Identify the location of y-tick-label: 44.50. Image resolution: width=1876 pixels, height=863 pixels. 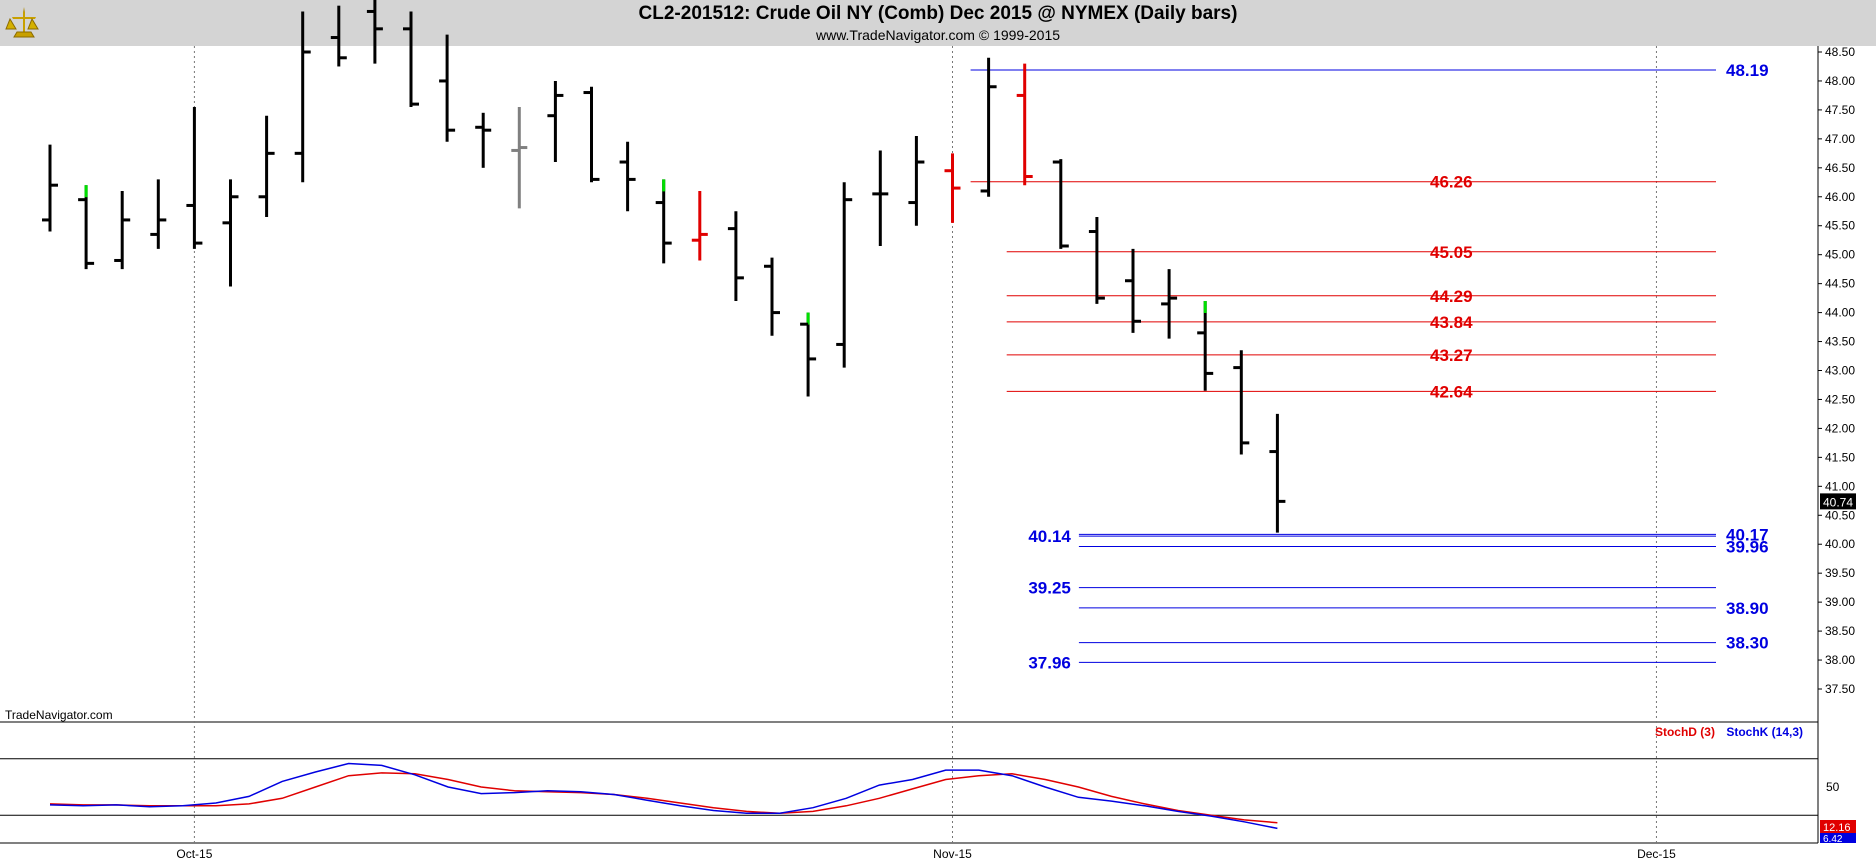
(1840, 284).